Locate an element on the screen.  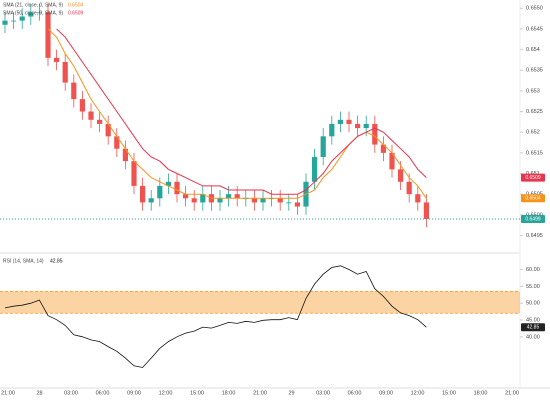
legend-name: SMA (21, close, 0, SMA, 9) is located at coordinates (33, 5).